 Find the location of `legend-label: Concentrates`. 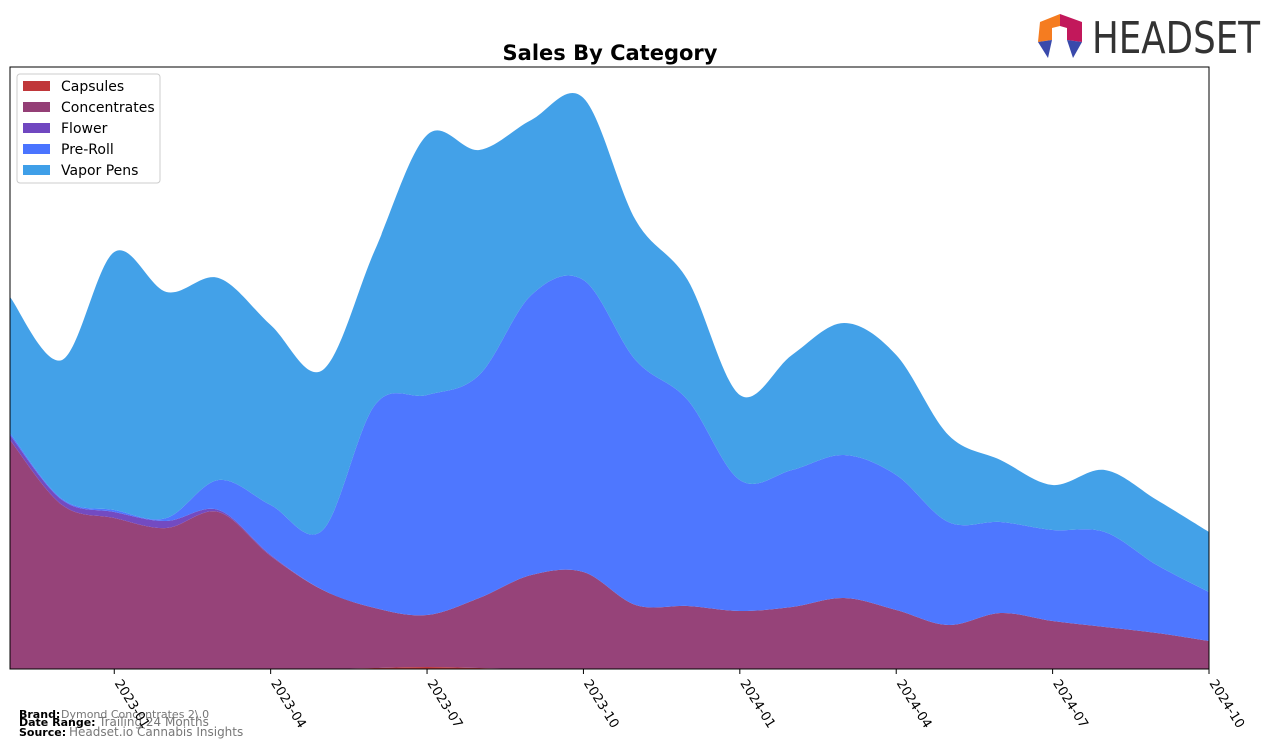

legend-label: Concentrates is located at coordinates (108, 108).